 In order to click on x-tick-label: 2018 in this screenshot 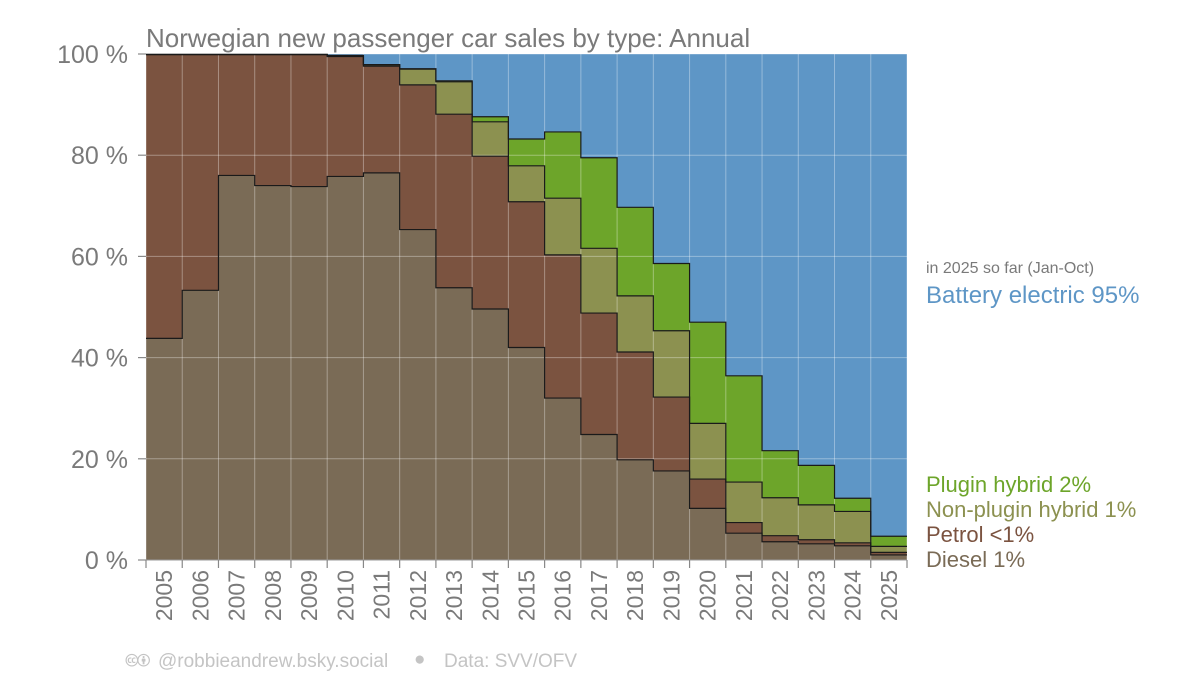, I will do `click(635, 595)`.